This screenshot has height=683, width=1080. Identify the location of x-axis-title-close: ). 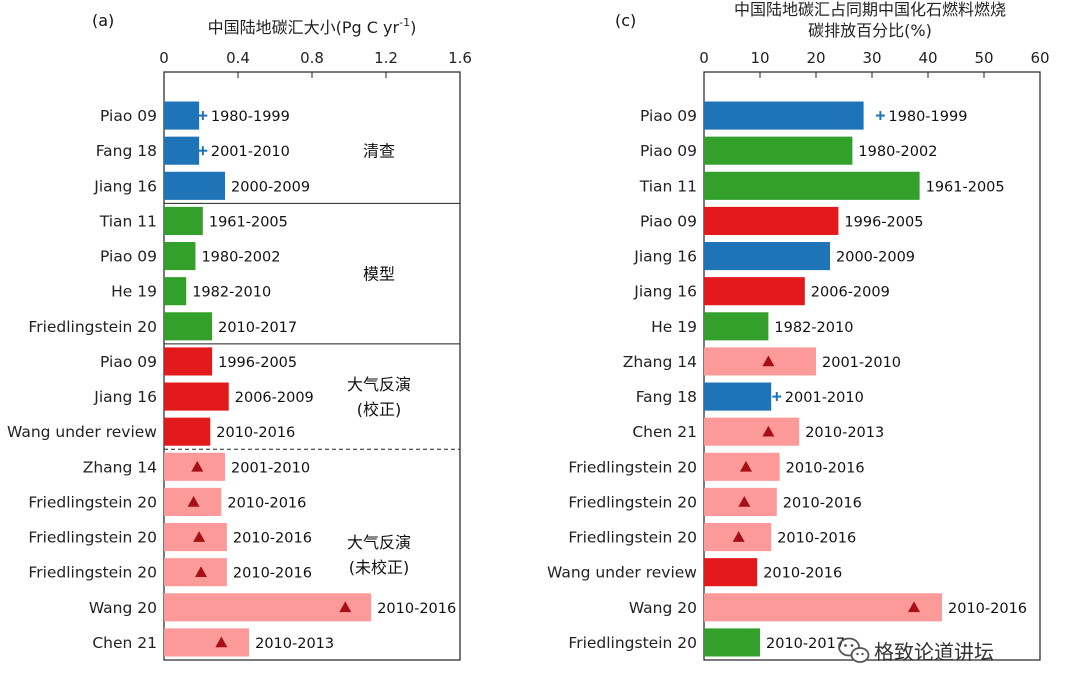
(413, 27).